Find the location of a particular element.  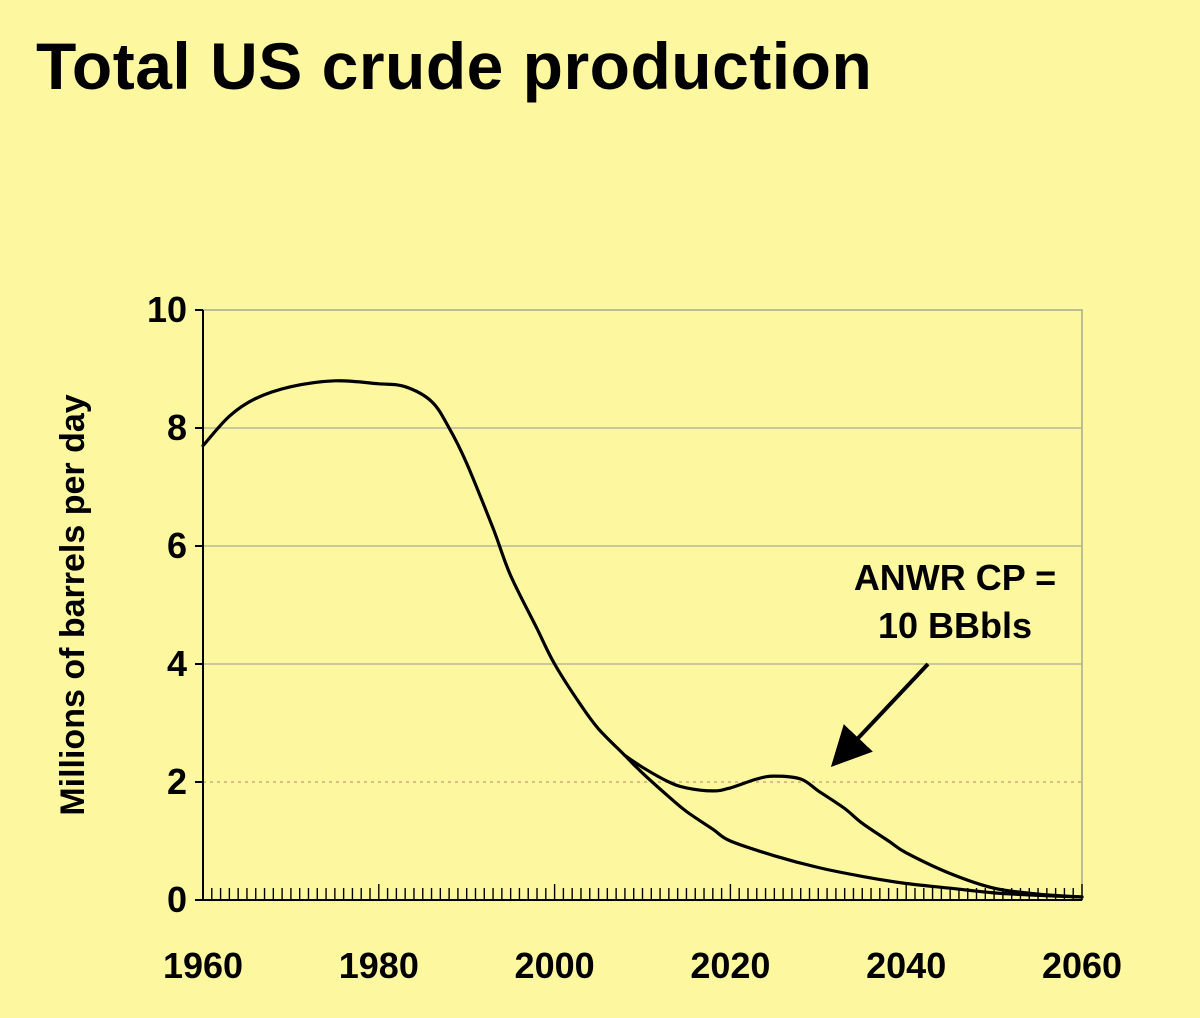

y-tick-label: 0 is located at coordinates (177, 899).